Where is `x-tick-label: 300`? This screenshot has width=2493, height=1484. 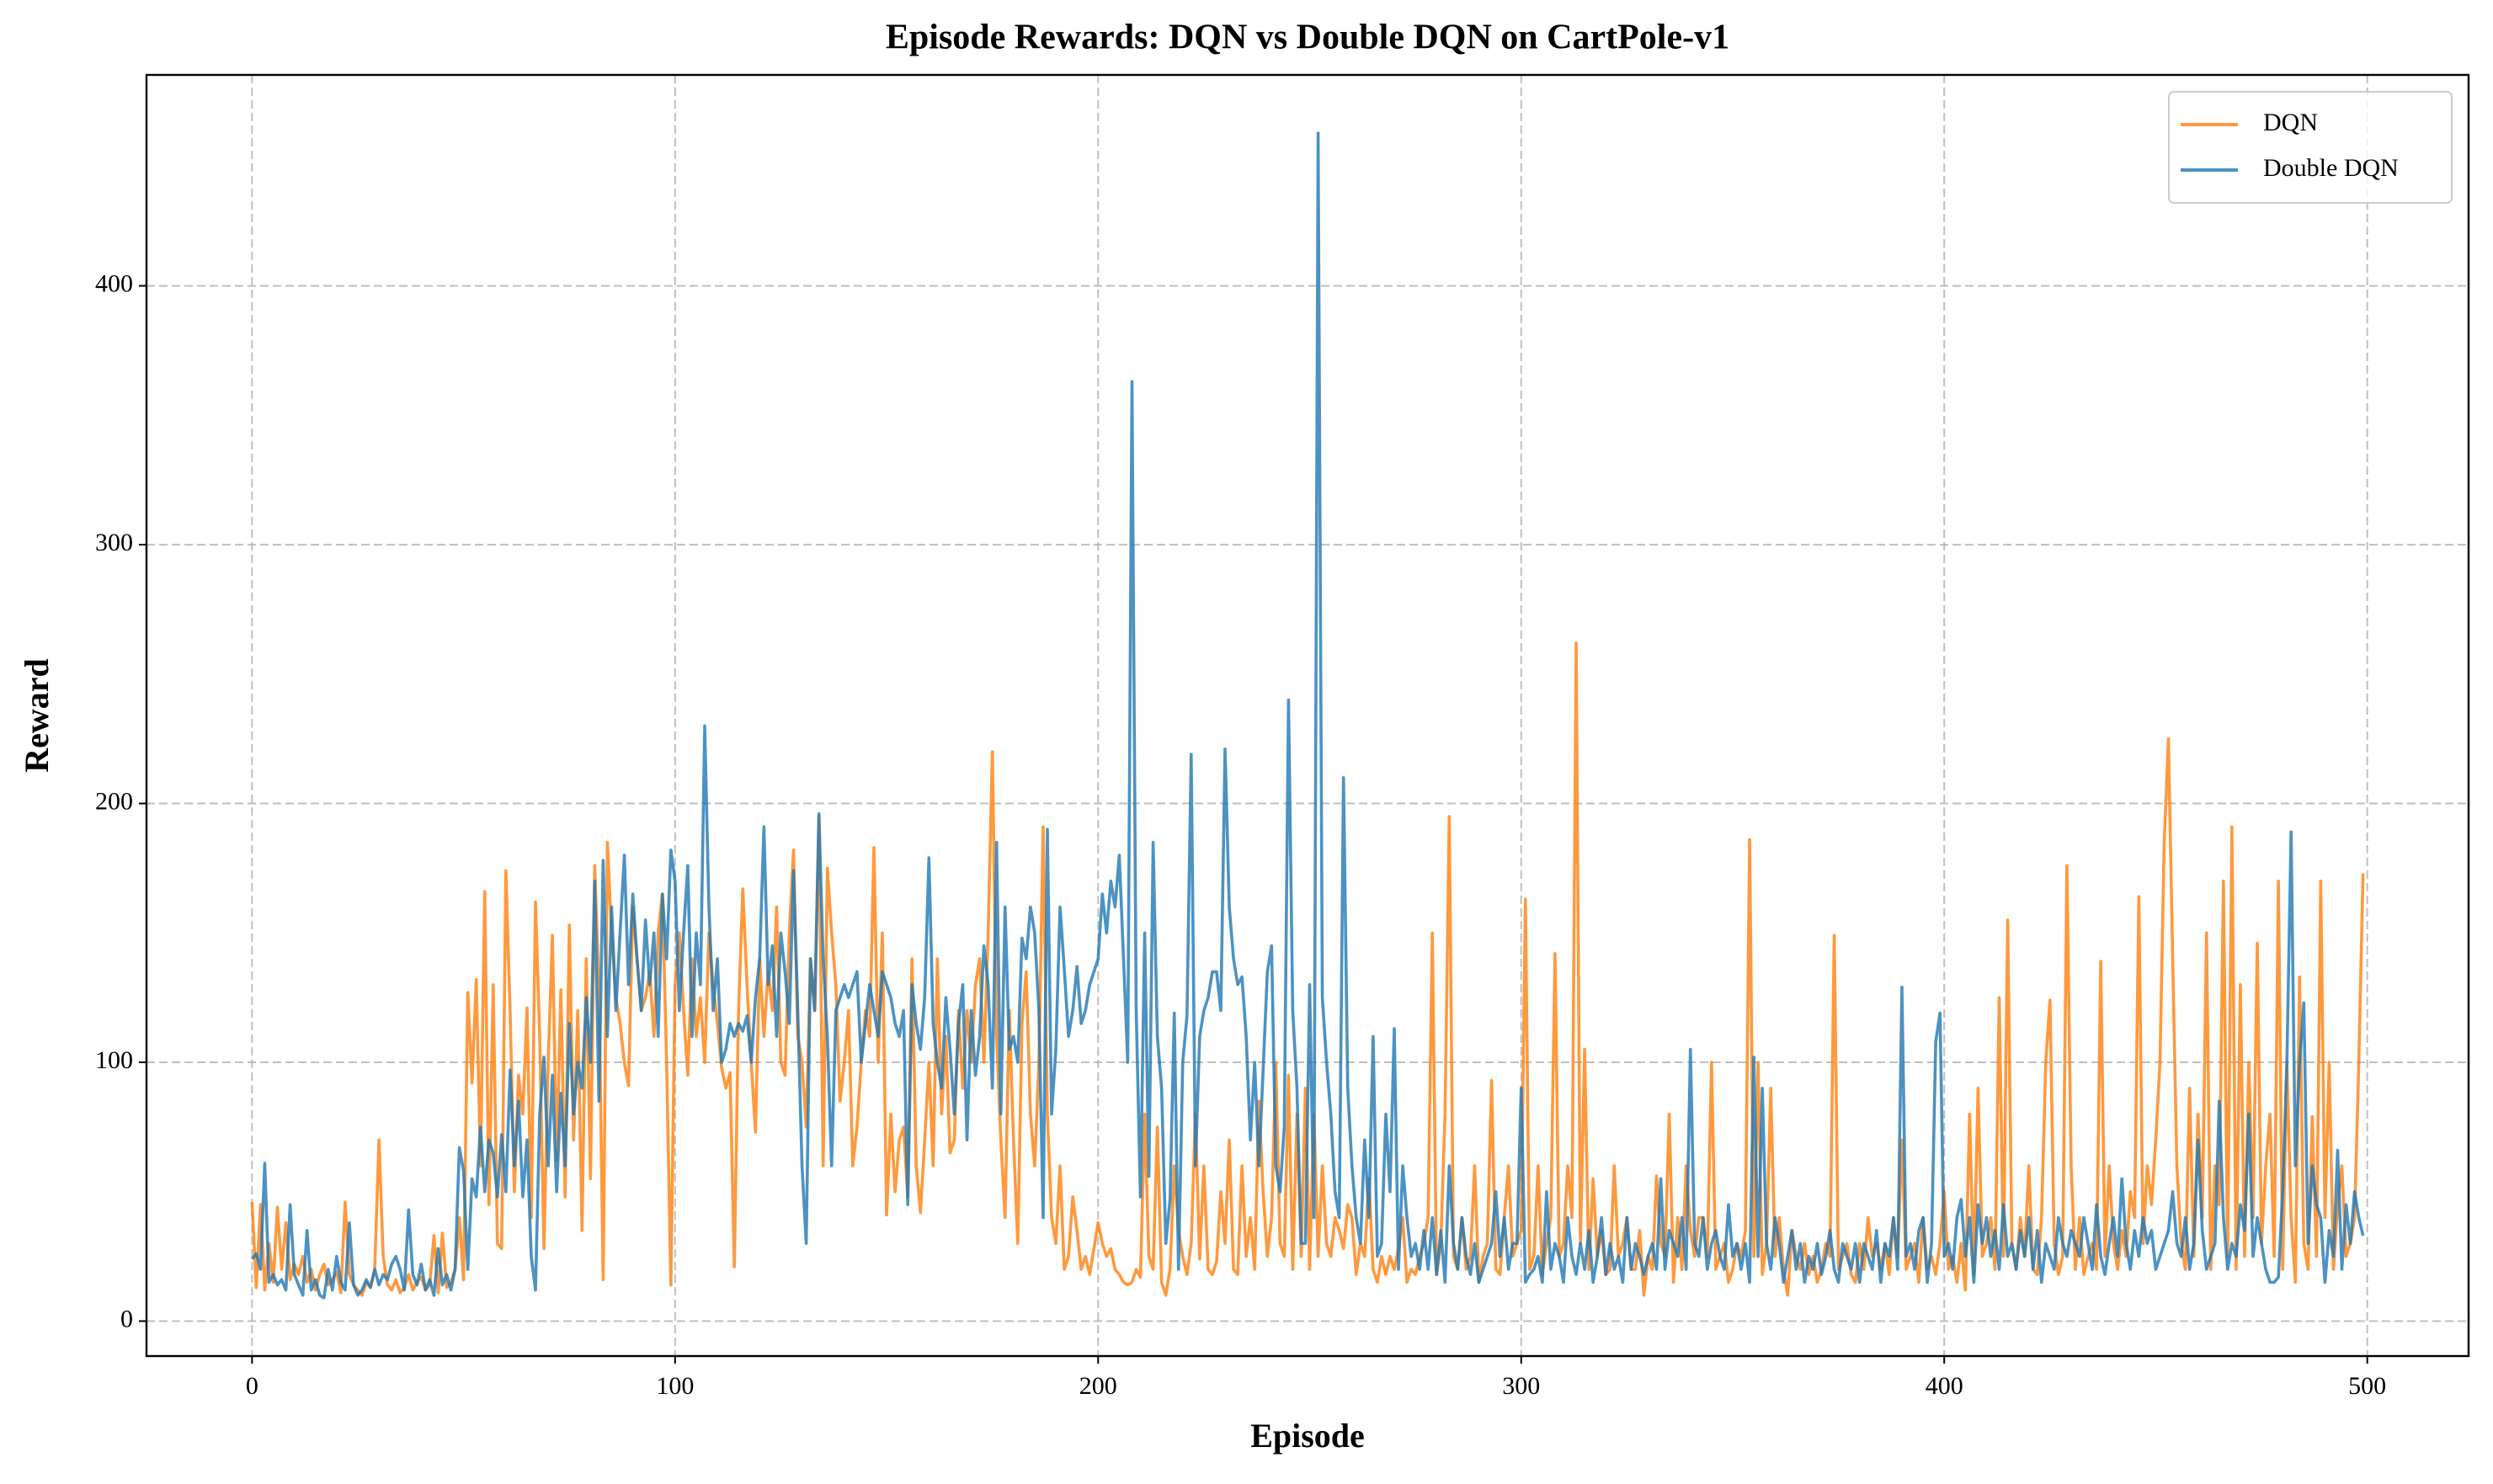 x-tick-label: 300 is located at coordinates (1521, 1386).